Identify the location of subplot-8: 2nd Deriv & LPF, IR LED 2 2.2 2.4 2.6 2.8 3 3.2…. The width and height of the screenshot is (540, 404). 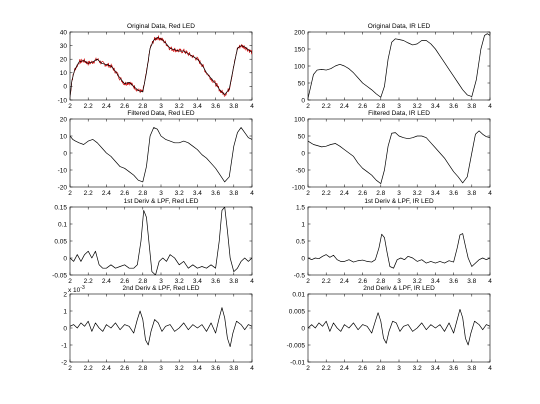
(390, 328).